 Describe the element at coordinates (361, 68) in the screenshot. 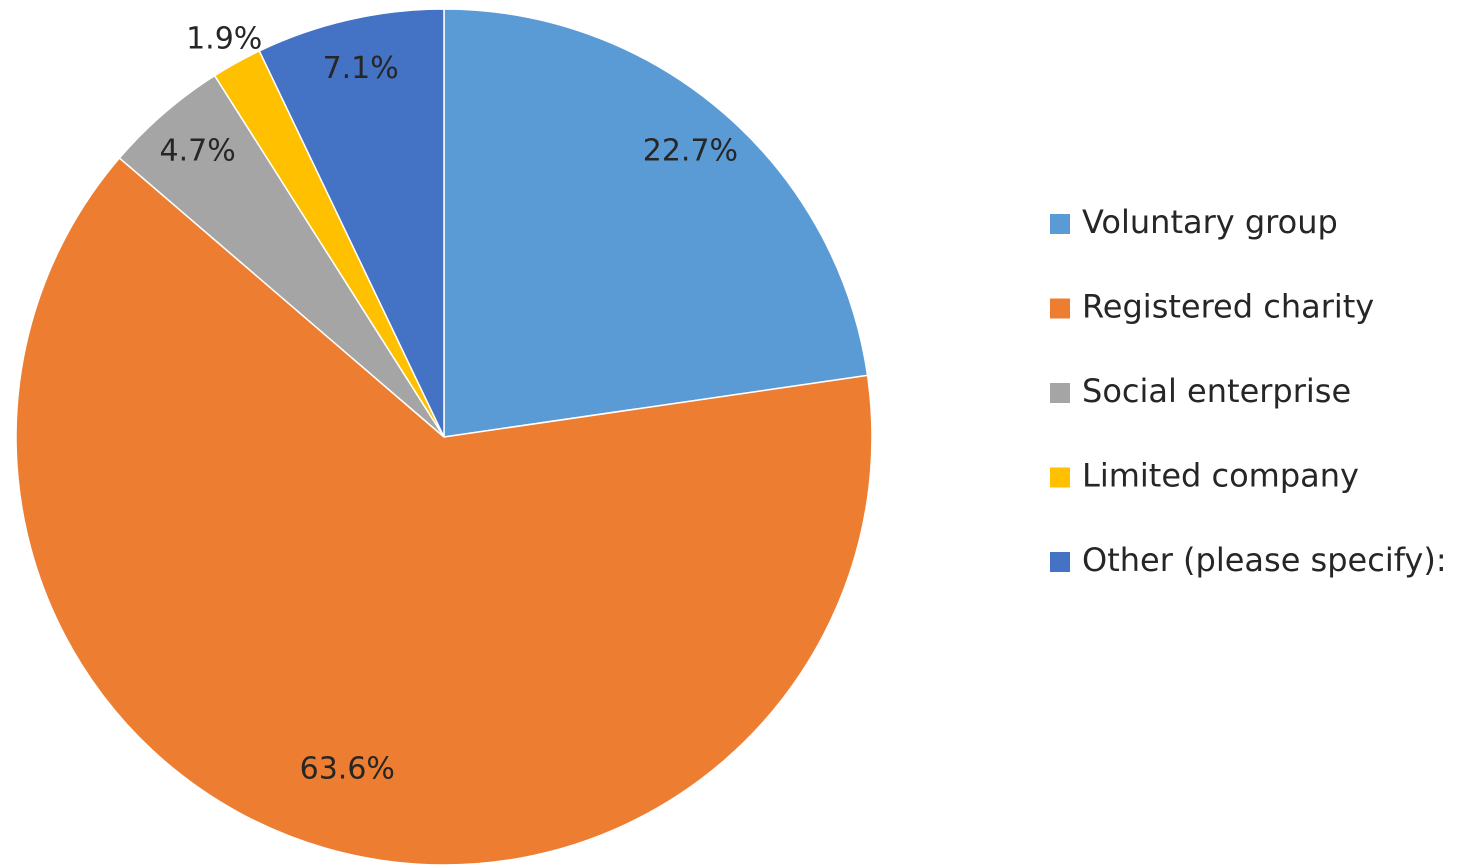

I see `data-label: 7.1%` at that location.